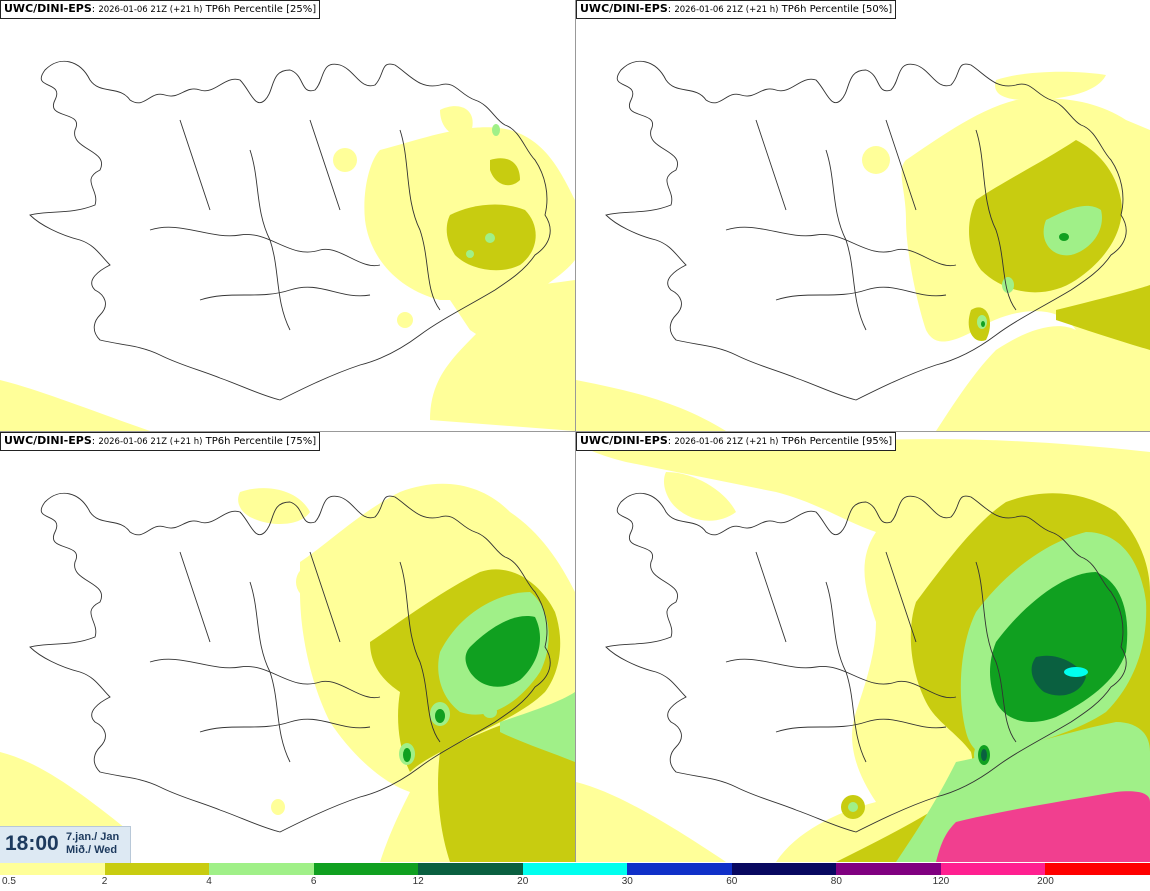 The width and height of the screenshot is (1150, 891). What do you see at coordinates (836, 881) in the screenshot?
I see `colorbar-tick-label: 80` at bounding box center [836, 881].